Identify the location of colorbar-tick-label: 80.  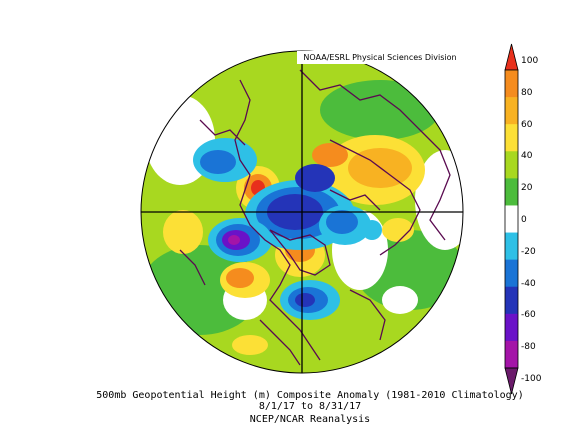
(527, 92).